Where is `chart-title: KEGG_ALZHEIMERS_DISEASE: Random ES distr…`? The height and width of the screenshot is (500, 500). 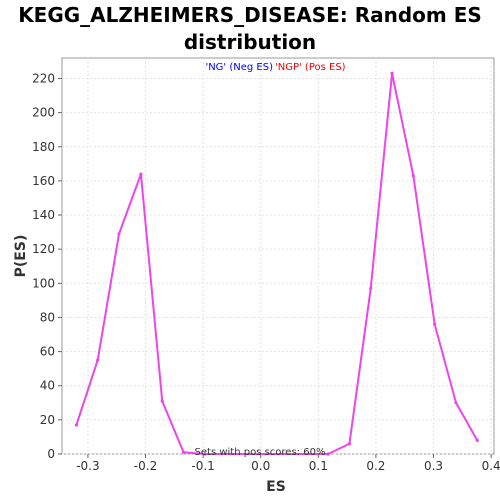
chart-title: KEGG_ALZHEIMERS_DISEASE: Random ES distr… is located at coordinates (250, 28).